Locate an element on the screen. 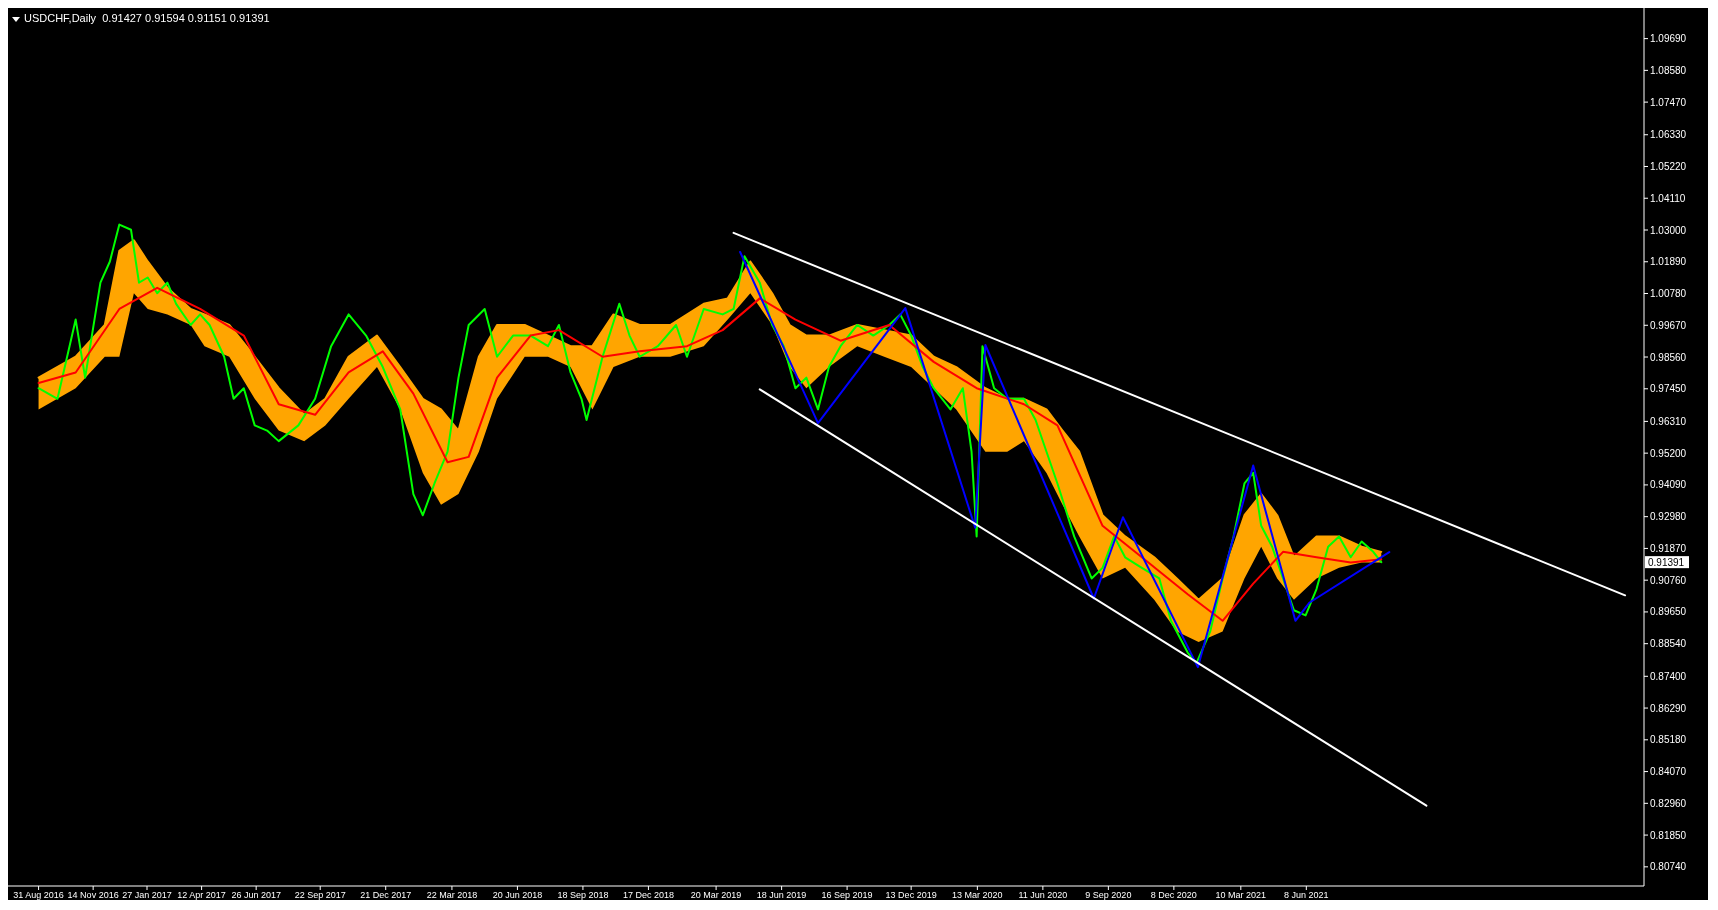  x-tick-label: 13 Mar 2020 is located at coordinates (977, 895).